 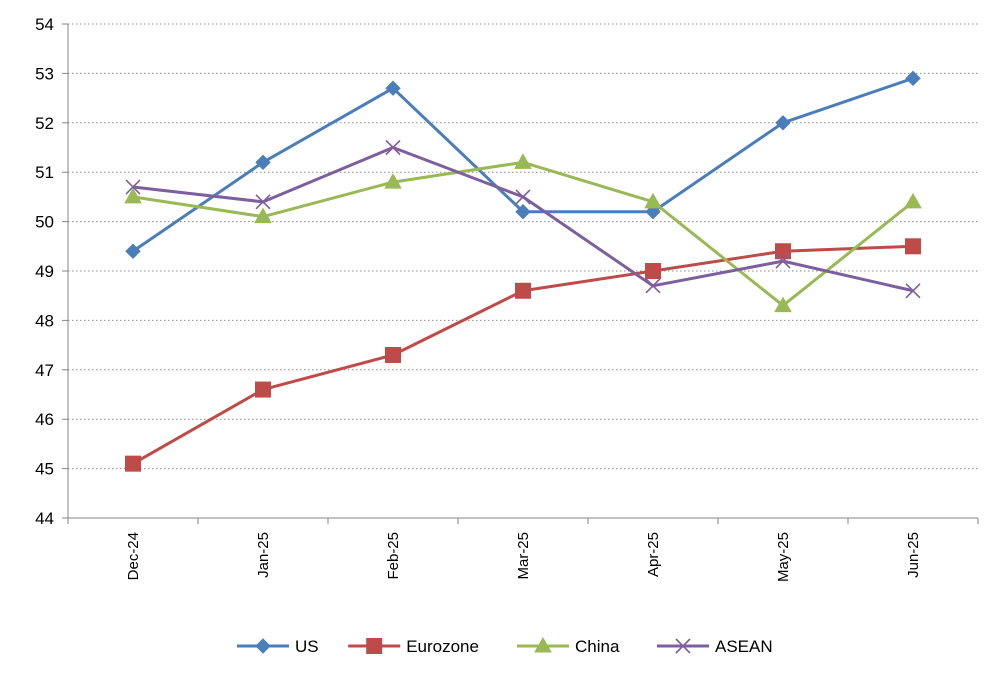 What do you see at coordinates (913, 555) in the screenshot?
I see `x-tick-label: Jun-25` at bounding box center [913, 555].